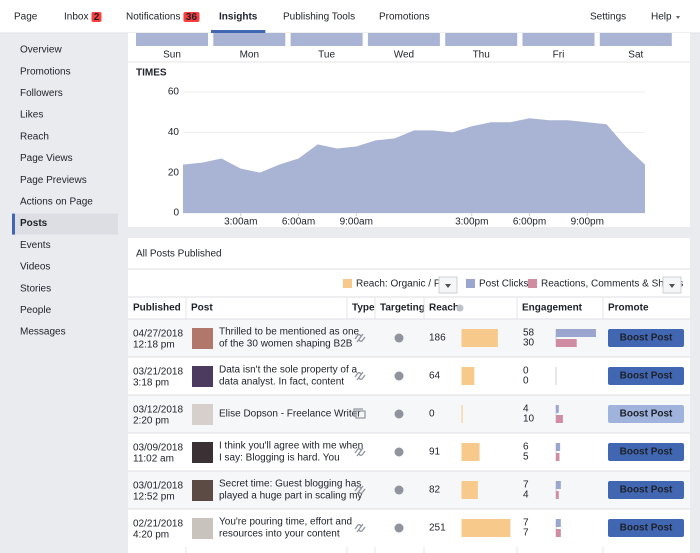 This screenshot has height=553, width=700. Describe the element at coordinates (319, 17) in the screenshot. I see `nav-item: Publishing Tools` at that location.